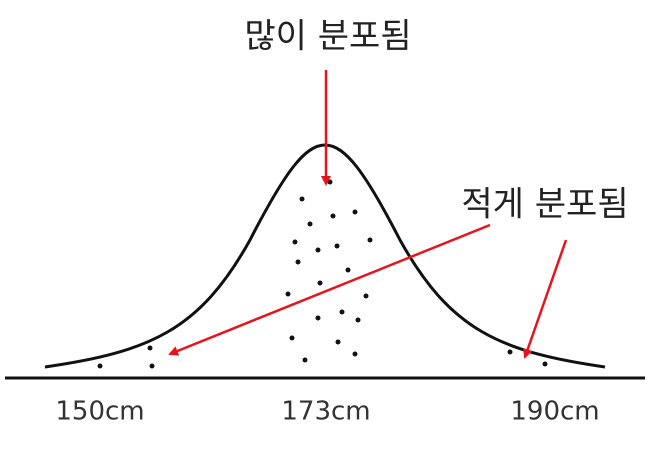 The width and height of the screenshot is (653, 450). I want to click on x-label: 190cm, so click(554, 412).